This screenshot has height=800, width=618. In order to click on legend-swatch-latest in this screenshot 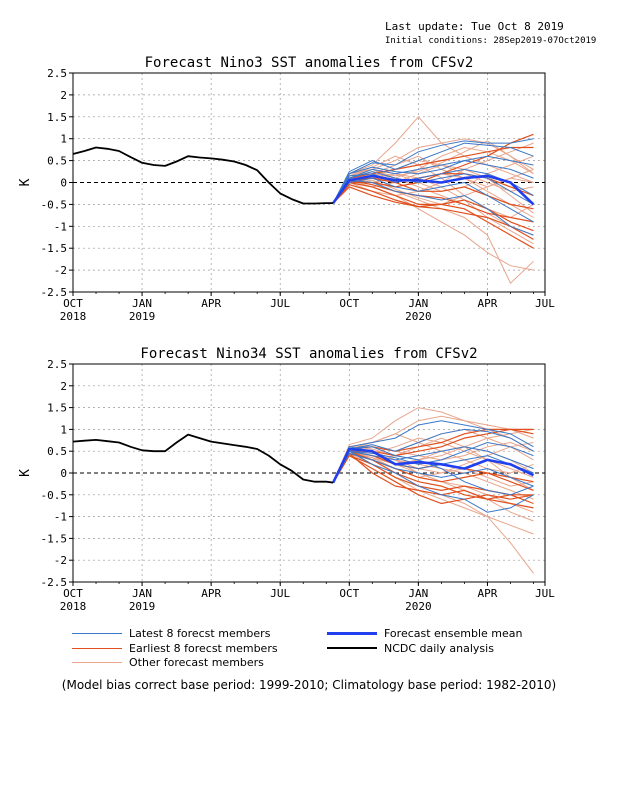, I will do `click(97, 633)`.